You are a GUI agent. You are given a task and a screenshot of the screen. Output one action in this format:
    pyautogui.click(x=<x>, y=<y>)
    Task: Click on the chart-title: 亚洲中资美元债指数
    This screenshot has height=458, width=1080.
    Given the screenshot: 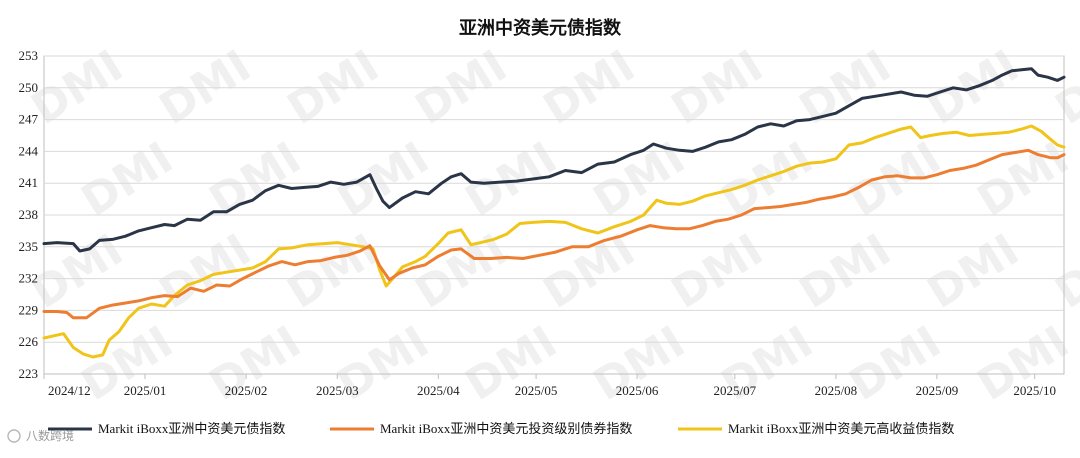 What is the action you would take?
    pyautogui.click(x=540, y=28)
    